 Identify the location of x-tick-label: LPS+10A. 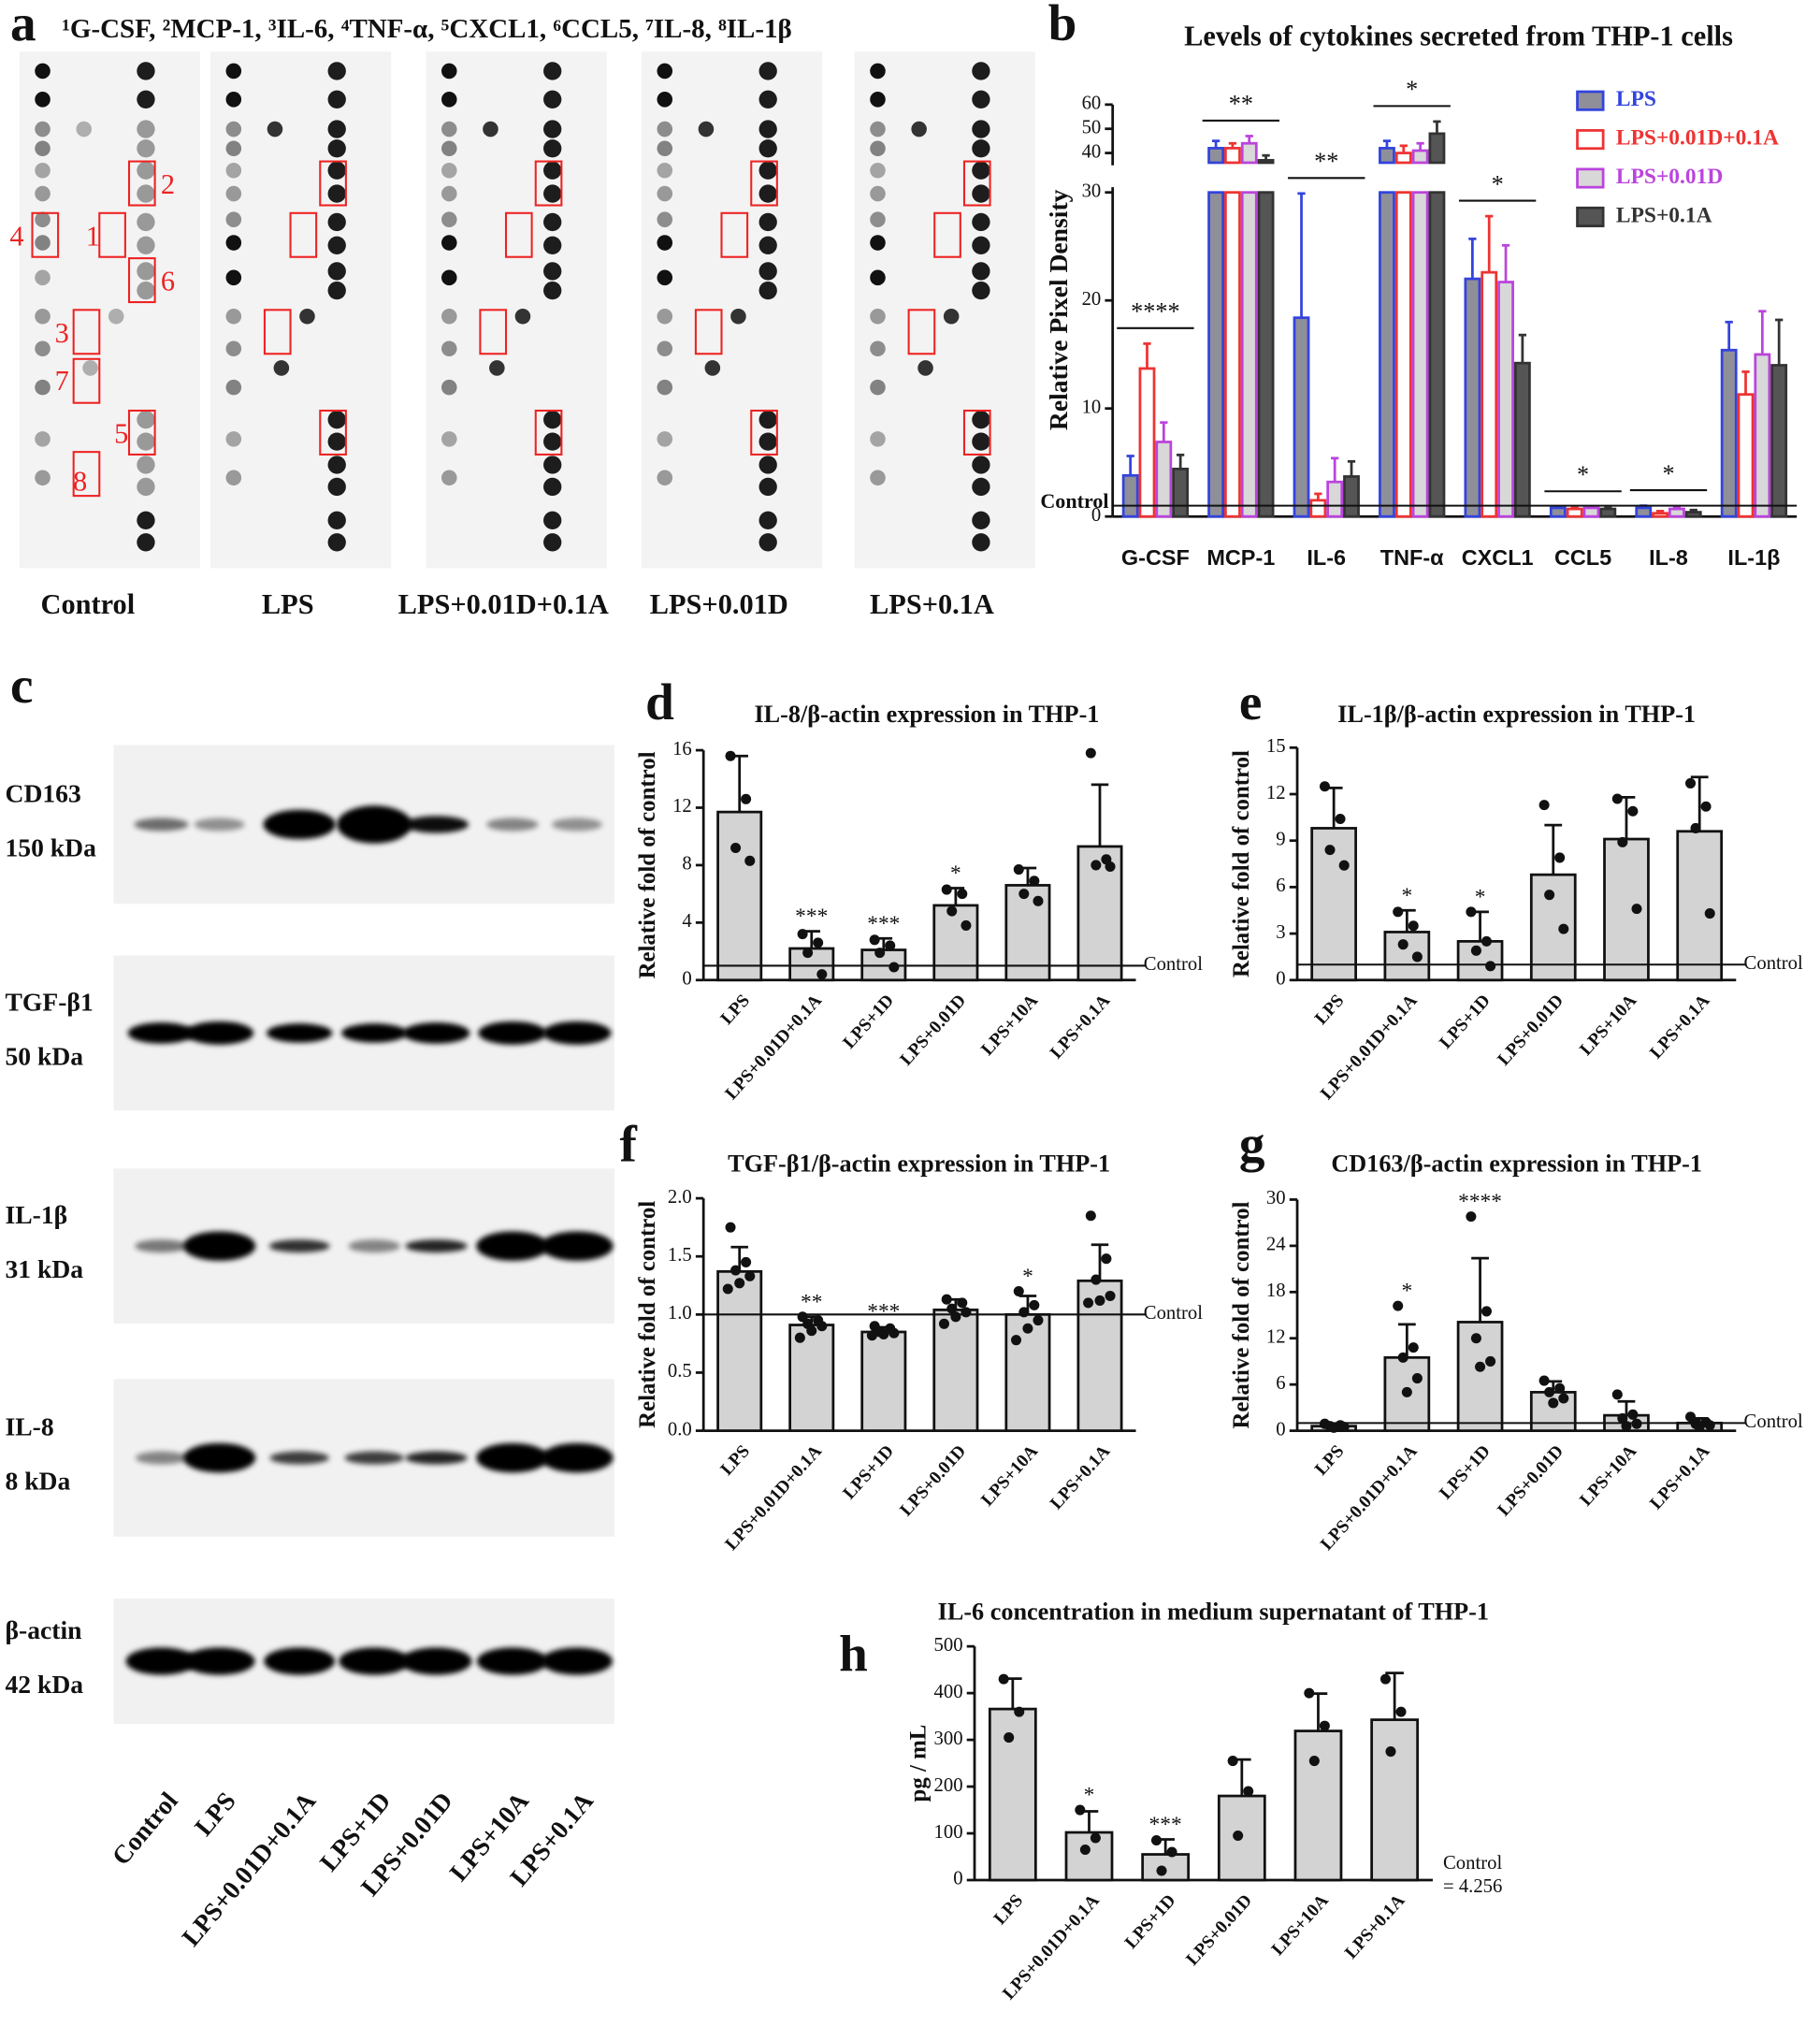
(1608, 1025).